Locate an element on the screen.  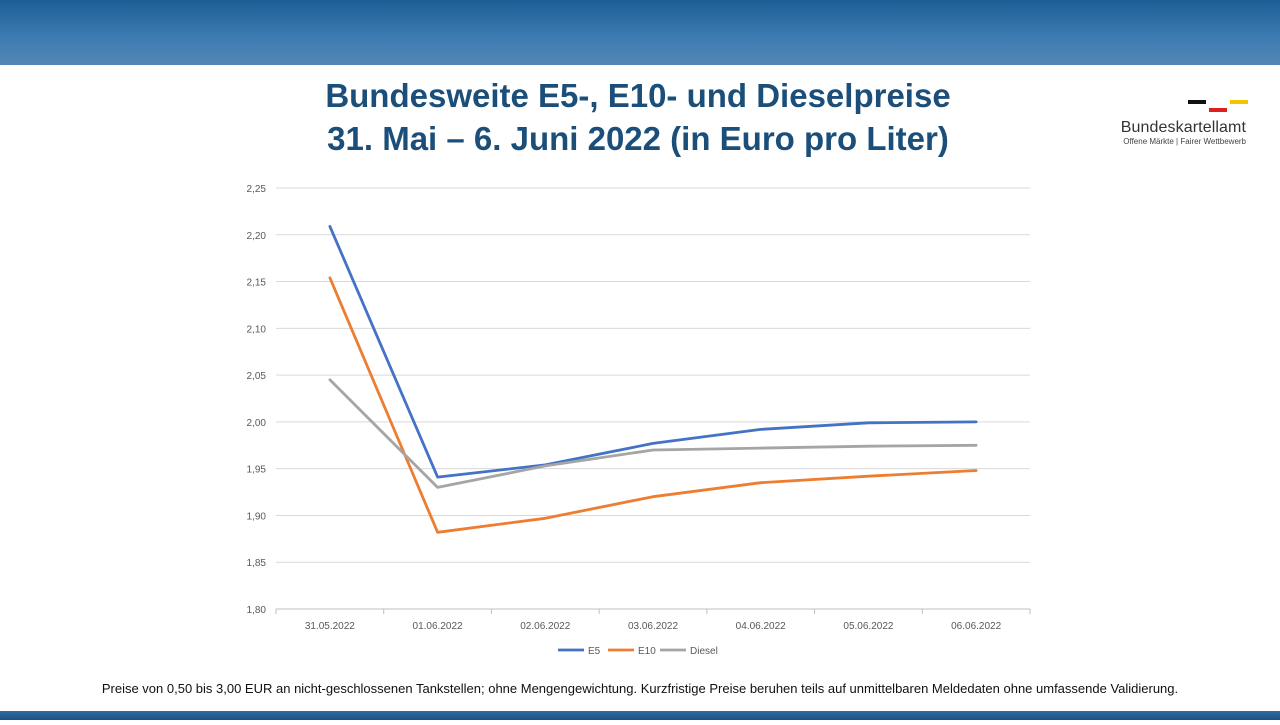
x-tick-label: 04.06.2022 is located at coordinates (761, 626).